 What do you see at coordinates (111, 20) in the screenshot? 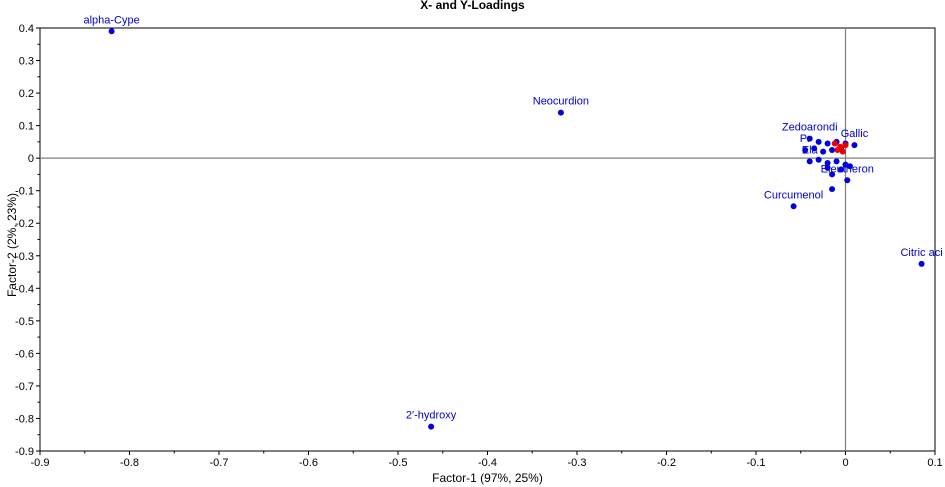
I see `point-label: alpha-Cype` at bounding box center [111, 20].